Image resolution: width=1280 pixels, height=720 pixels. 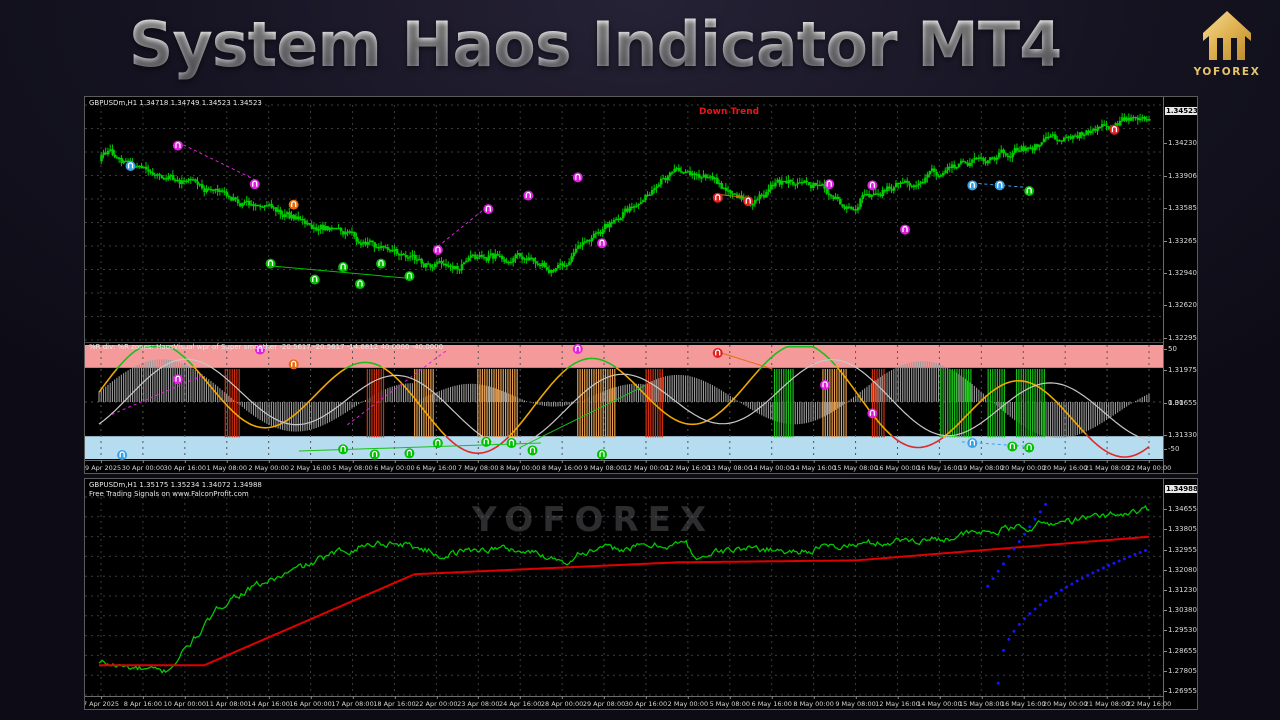 What do you see at coordinates (352, 702) in the screenshot?
I see `time-tick: 17 Apr 08:00` at bounding box center [352, 702].